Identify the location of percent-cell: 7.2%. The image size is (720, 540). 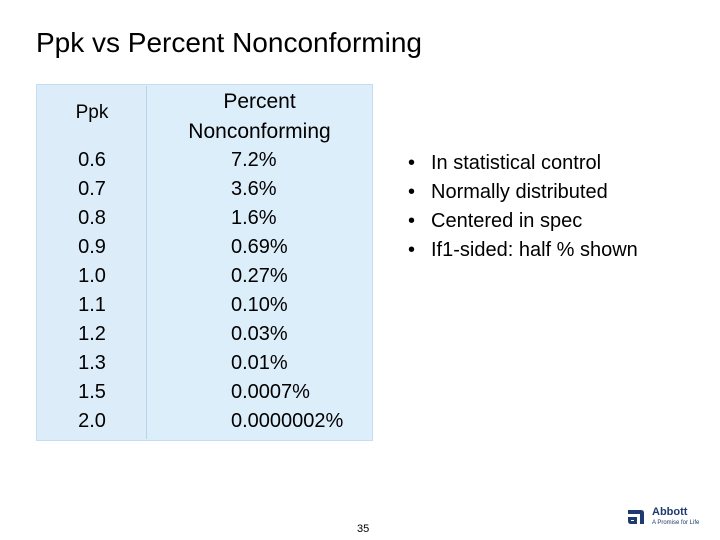
(254, 160).